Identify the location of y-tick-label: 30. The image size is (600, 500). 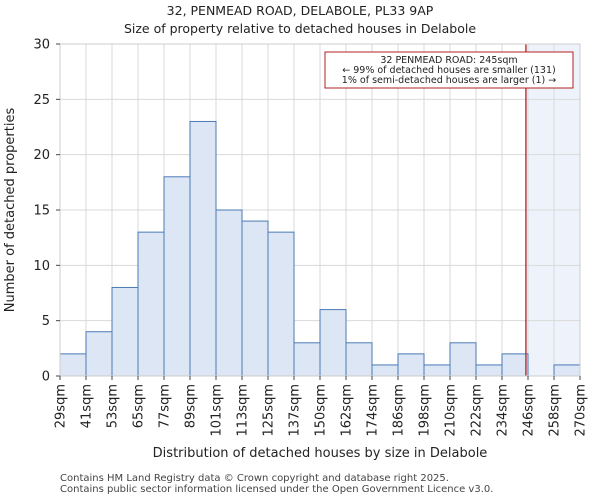
(41, 45).